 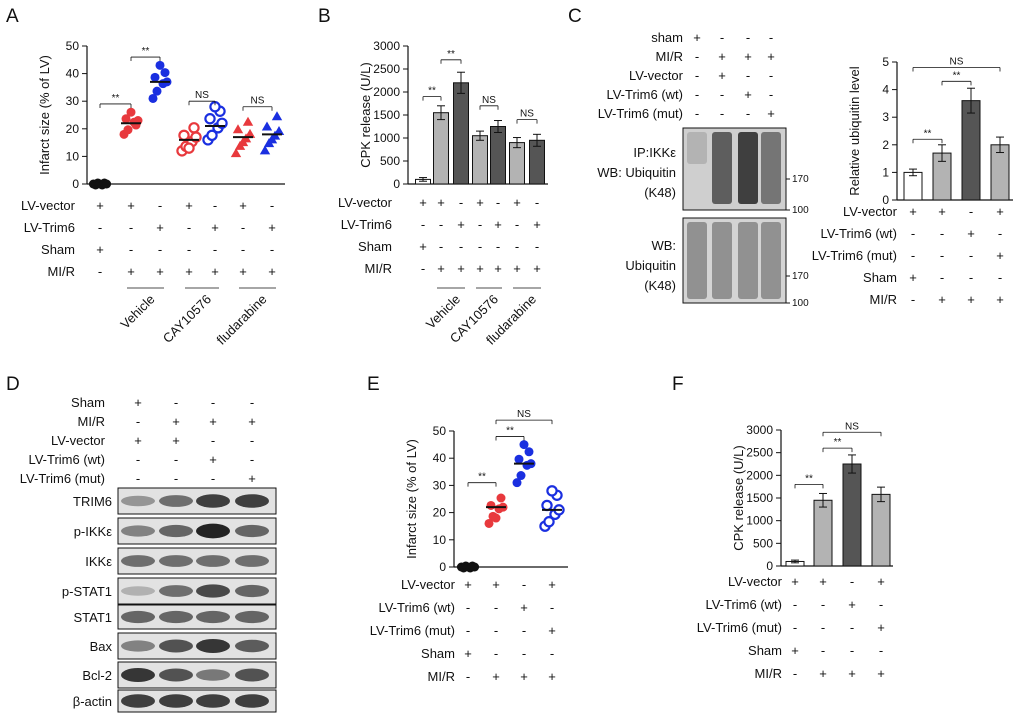 What do you see at coordinates (769, 566) in the screenshot?
I see `panel-F-y-tick-label: 0` at bounding box center [769, 566].